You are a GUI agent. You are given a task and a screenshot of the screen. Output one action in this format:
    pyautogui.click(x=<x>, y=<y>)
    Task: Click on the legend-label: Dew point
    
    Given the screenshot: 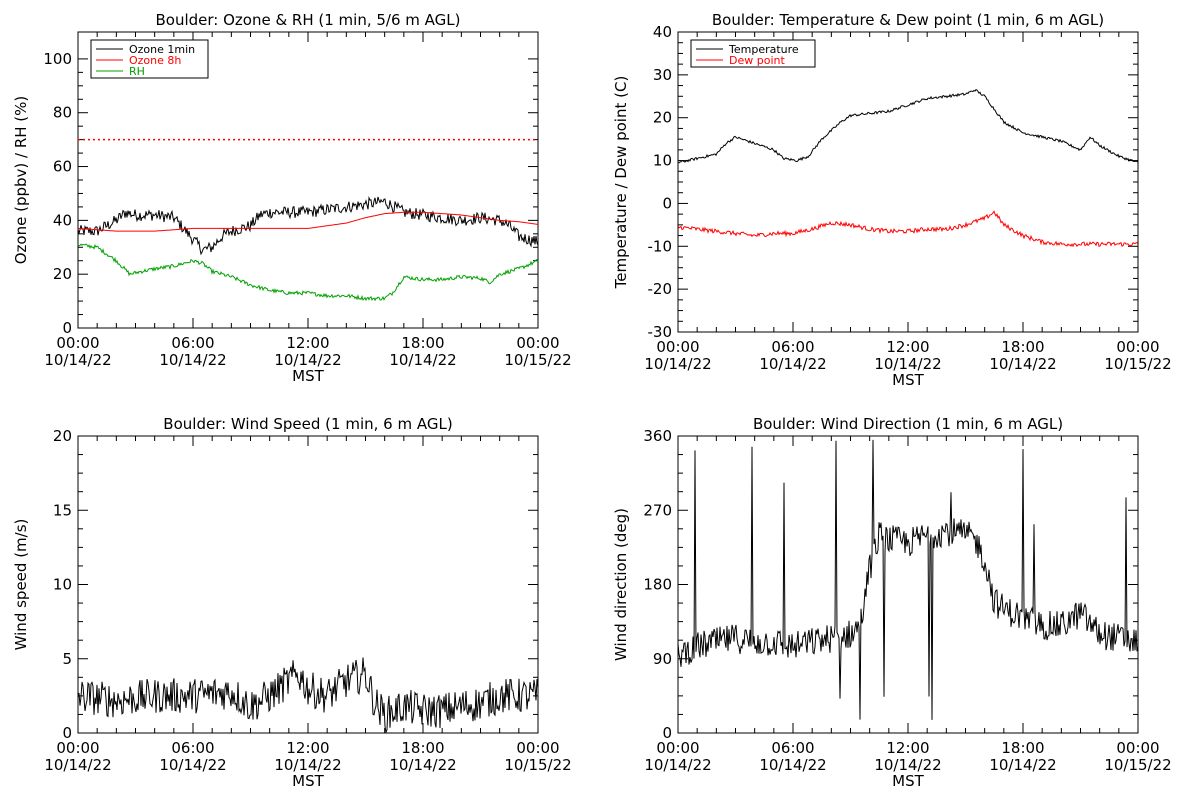 What is the action you would take?
    pyautogui.click(x=757, y=60)
    